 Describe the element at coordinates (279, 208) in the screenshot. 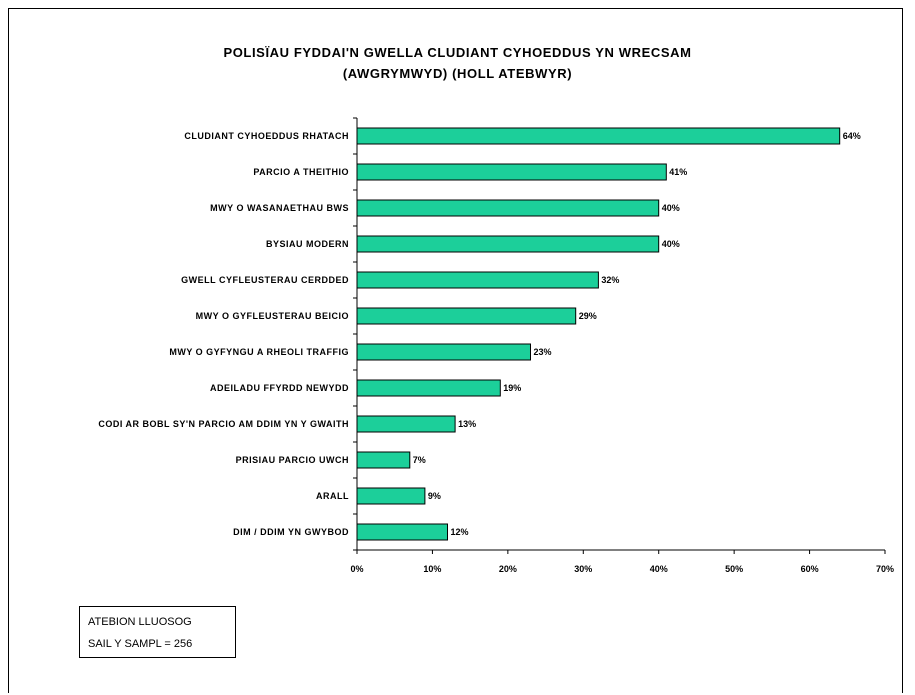

I see `category-label-2: MWY O WASANAETHAU BWS` at that location.